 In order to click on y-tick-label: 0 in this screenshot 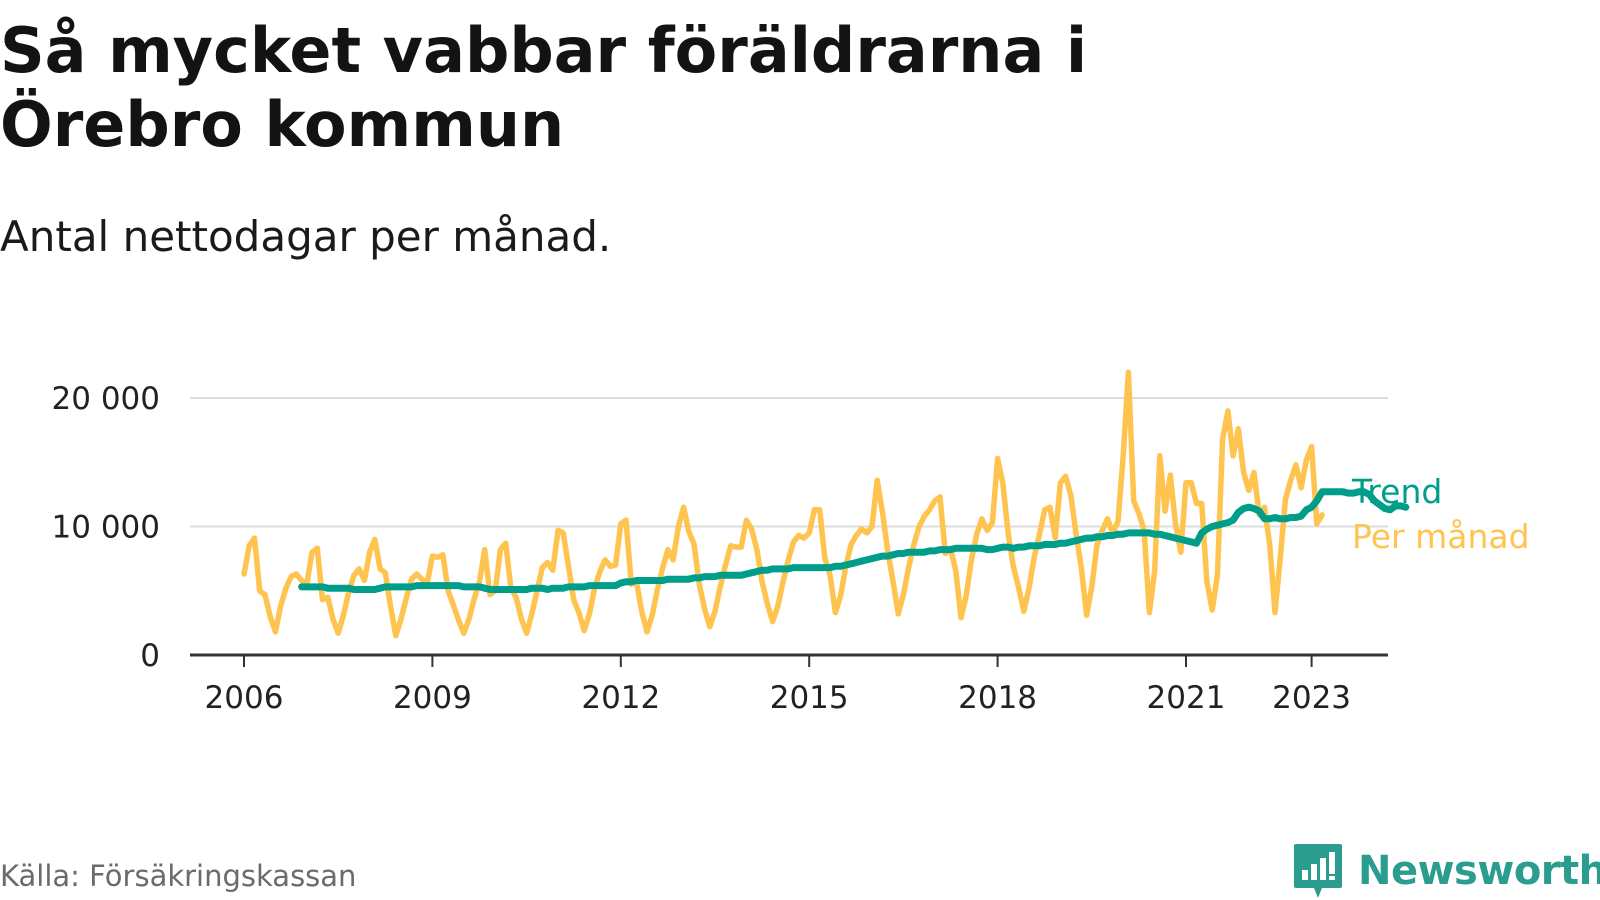, I will do `click(150, 656)`.